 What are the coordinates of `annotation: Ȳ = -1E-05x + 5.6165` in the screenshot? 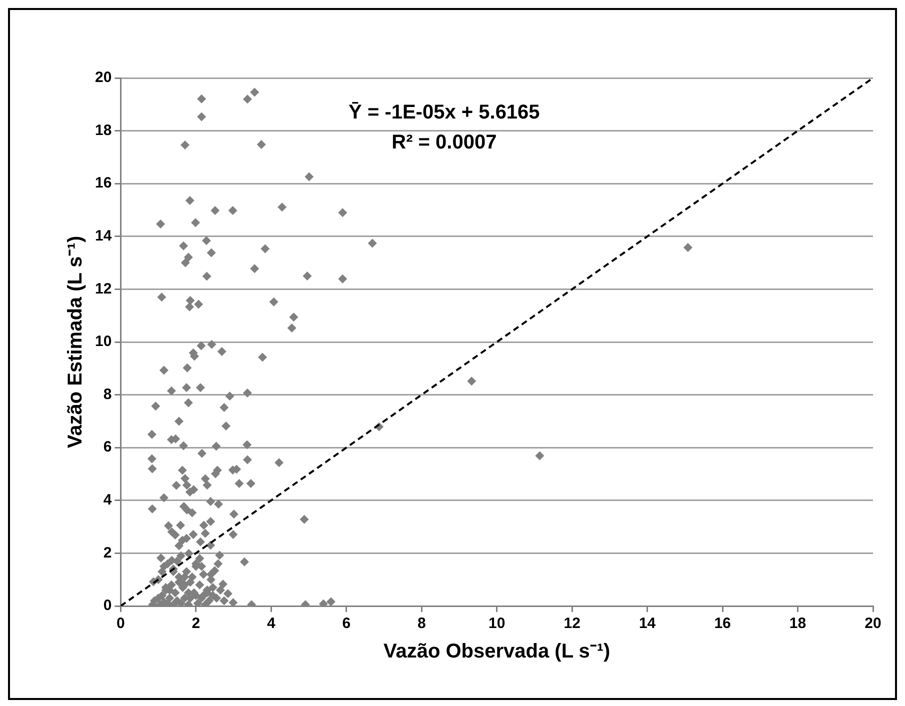 It's located at (444, 113).